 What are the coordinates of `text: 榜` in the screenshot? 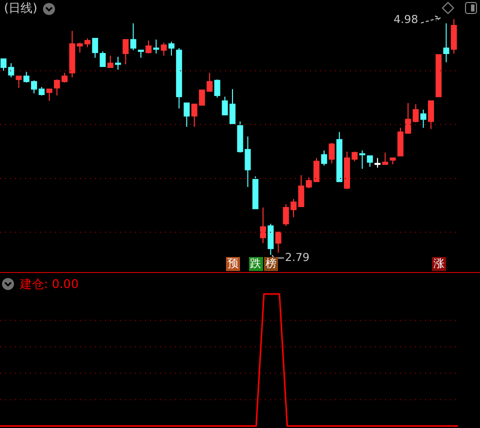 It's located at (271, 264).